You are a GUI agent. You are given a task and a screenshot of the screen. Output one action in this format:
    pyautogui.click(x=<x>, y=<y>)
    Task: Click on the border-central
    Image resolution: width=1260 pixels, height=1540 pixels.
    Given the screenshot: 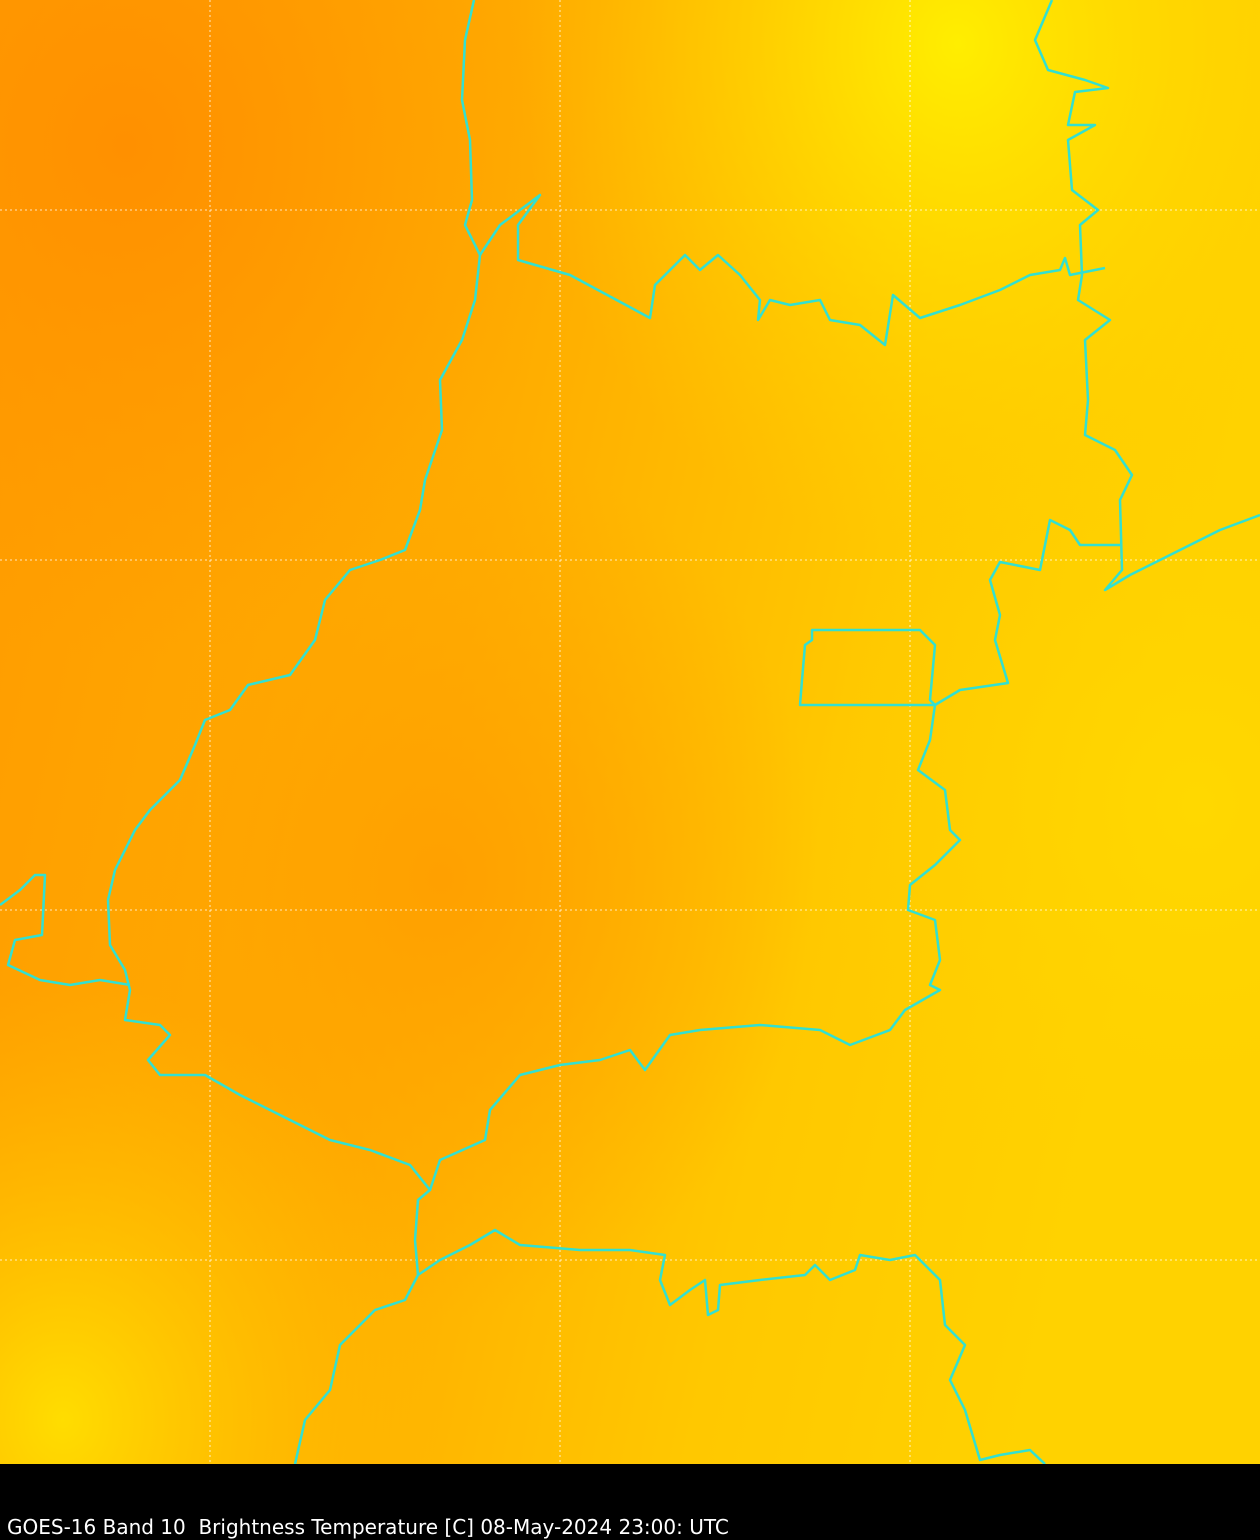 What is the action you would take?
    pyautogui.click(x=695, y=947)
    